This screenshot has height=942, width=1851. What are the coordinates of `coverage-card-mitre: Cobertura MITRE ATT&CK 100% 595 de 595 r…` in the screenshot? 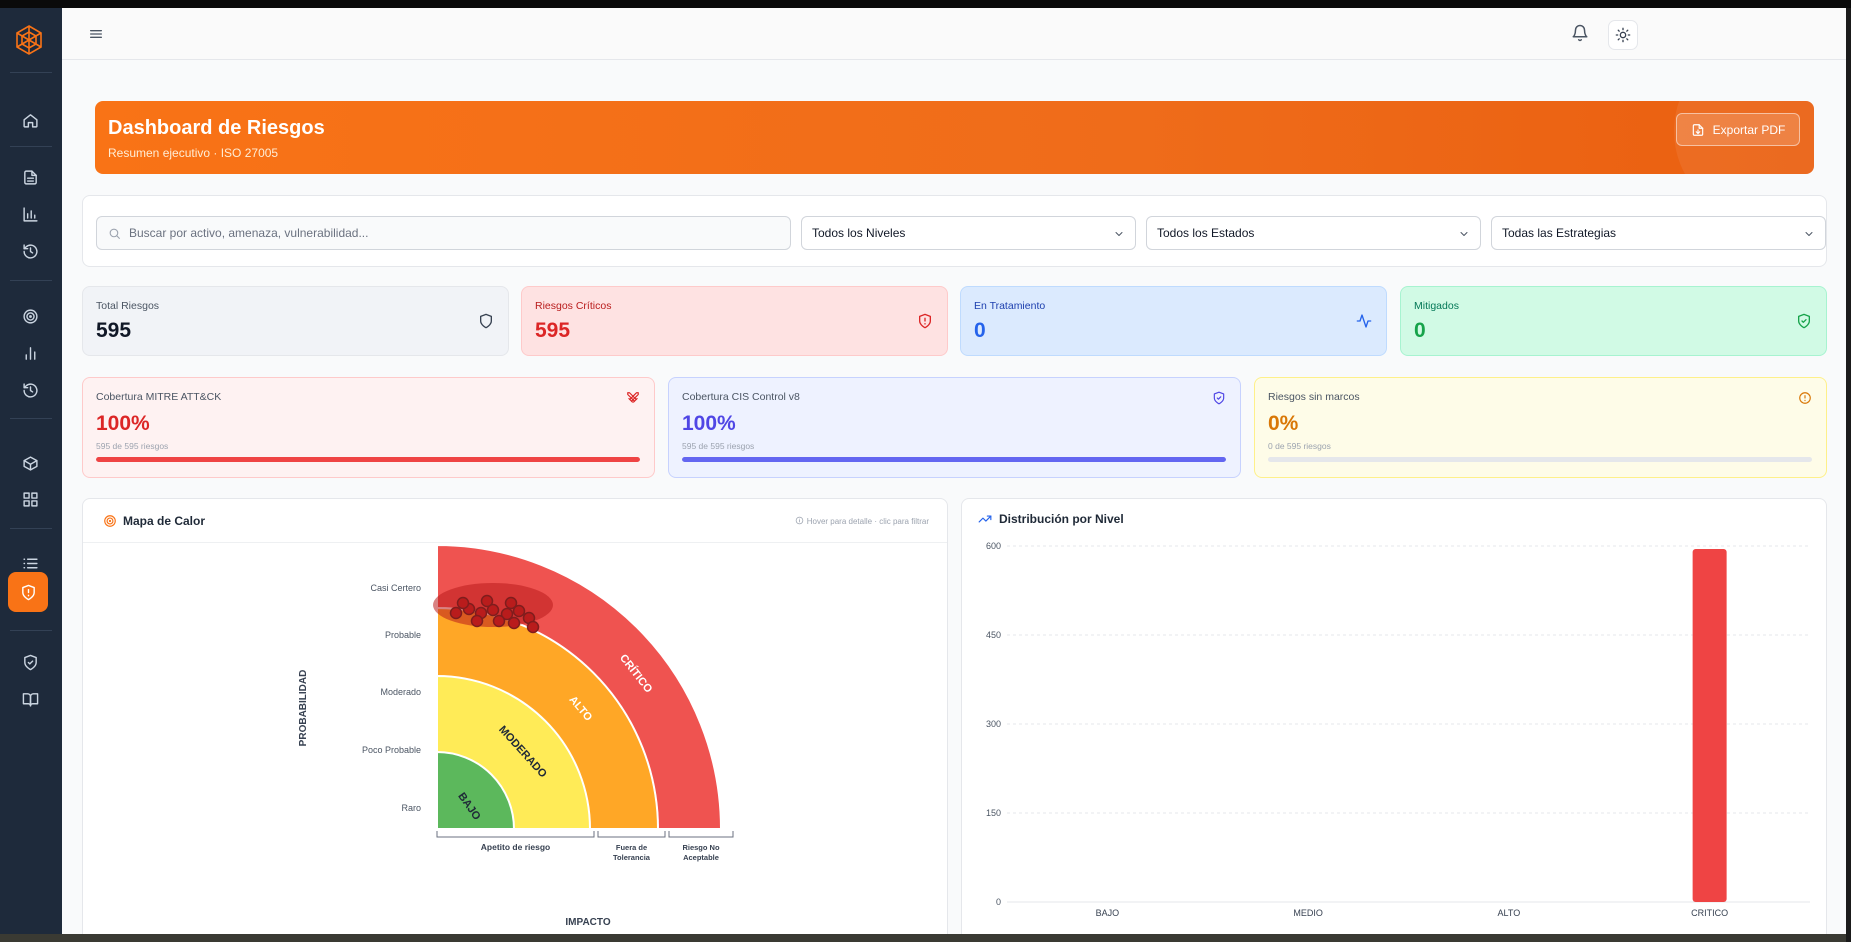 It's located at (368, 427).